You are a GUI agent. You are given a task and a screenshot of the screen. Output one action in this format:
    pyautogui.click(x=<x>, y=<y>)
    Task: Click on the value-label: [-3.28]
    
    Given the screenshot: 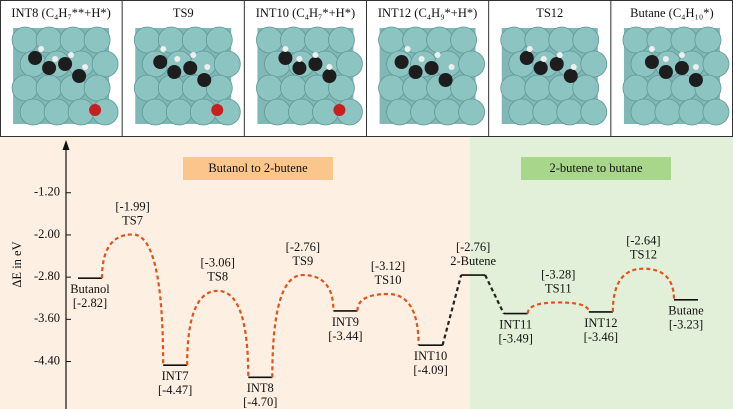 What is the action you would take?
    pyautogui.click(x=558, y=274)
    